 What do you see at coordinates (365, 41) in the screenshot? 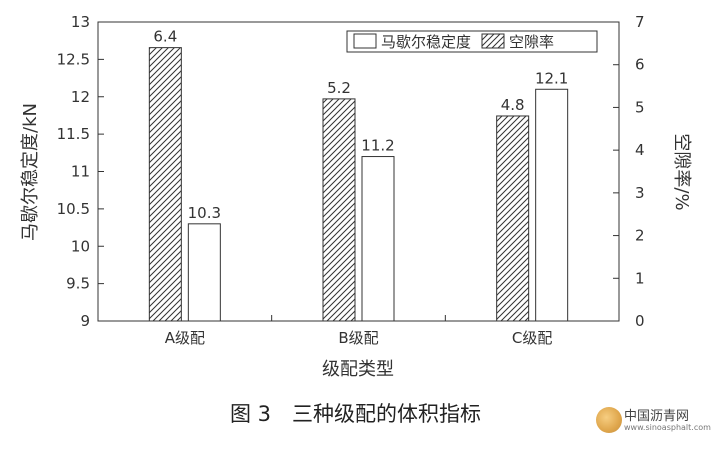
I see `legend-swatch-hollow` at bounding box center [365, 41].